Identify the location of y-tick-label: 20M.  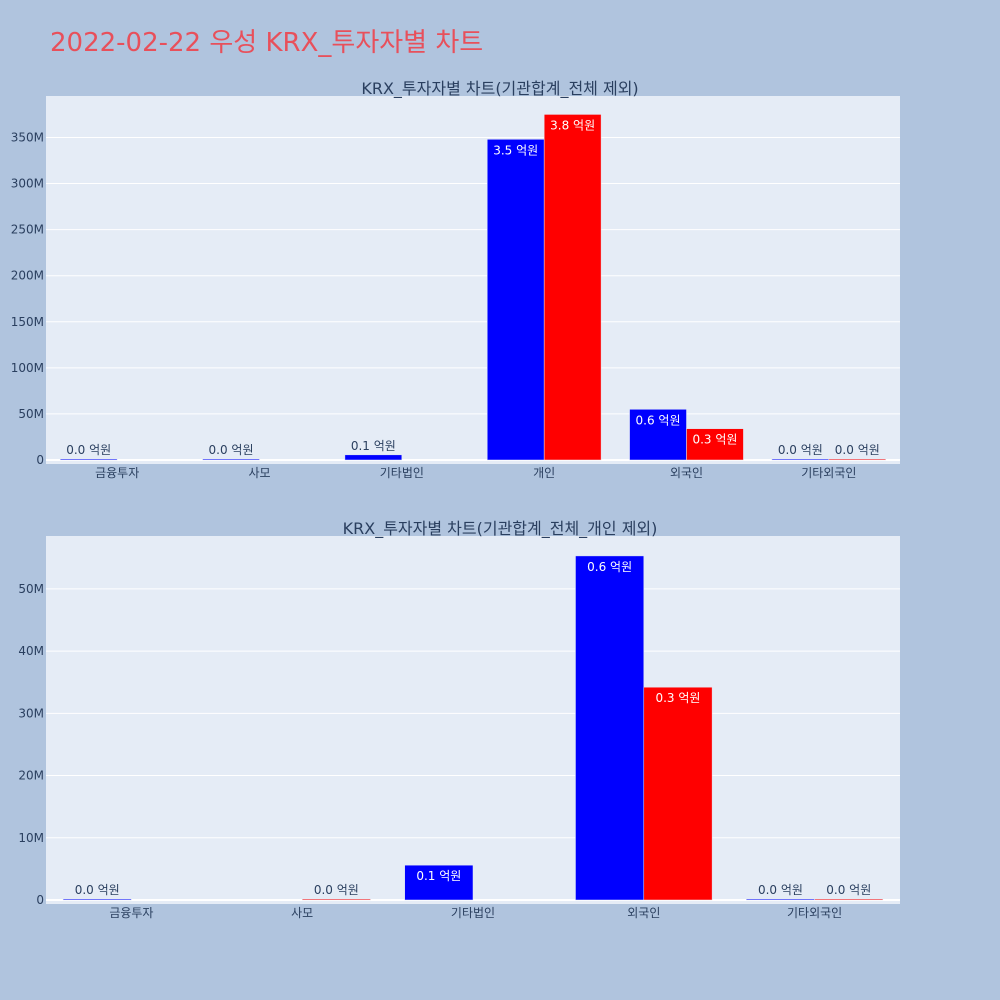
(31, 776).